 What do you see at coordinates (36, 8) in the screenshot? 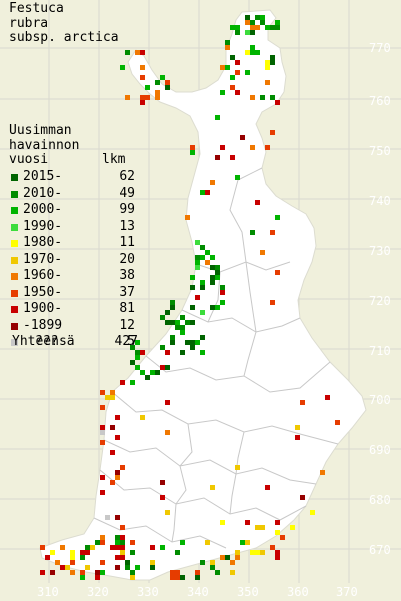
I see `title-line-genus: Festuca` at bounding box center [36, 8].